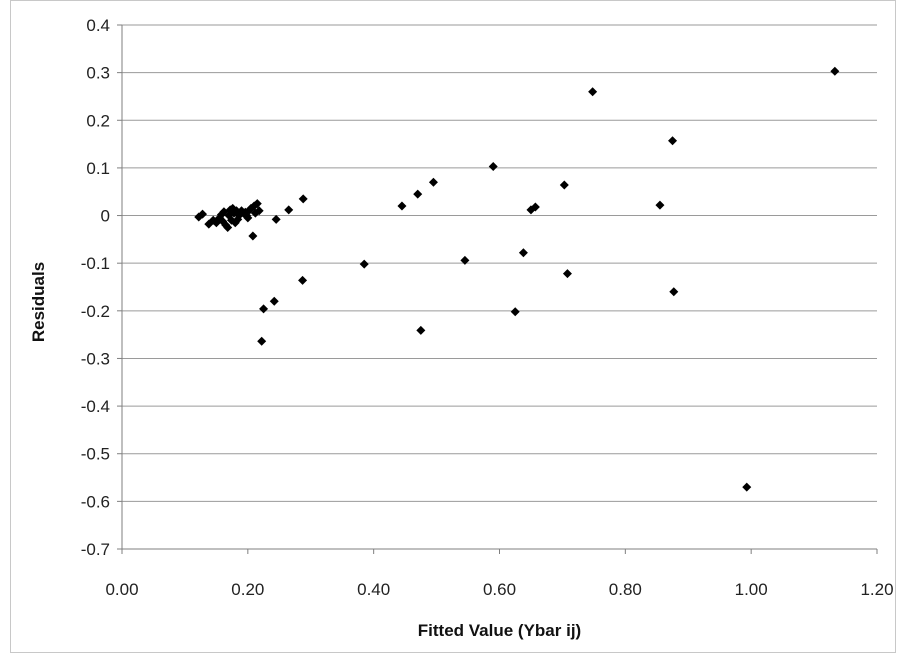  I want to click on y-tick-label: 0.2, so click(98, 120).